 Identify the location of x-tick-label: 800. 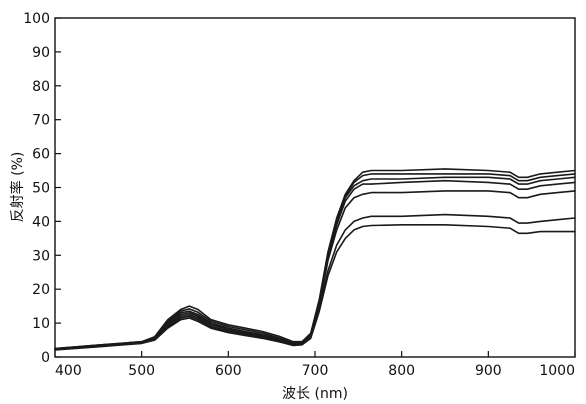
(401, 371).